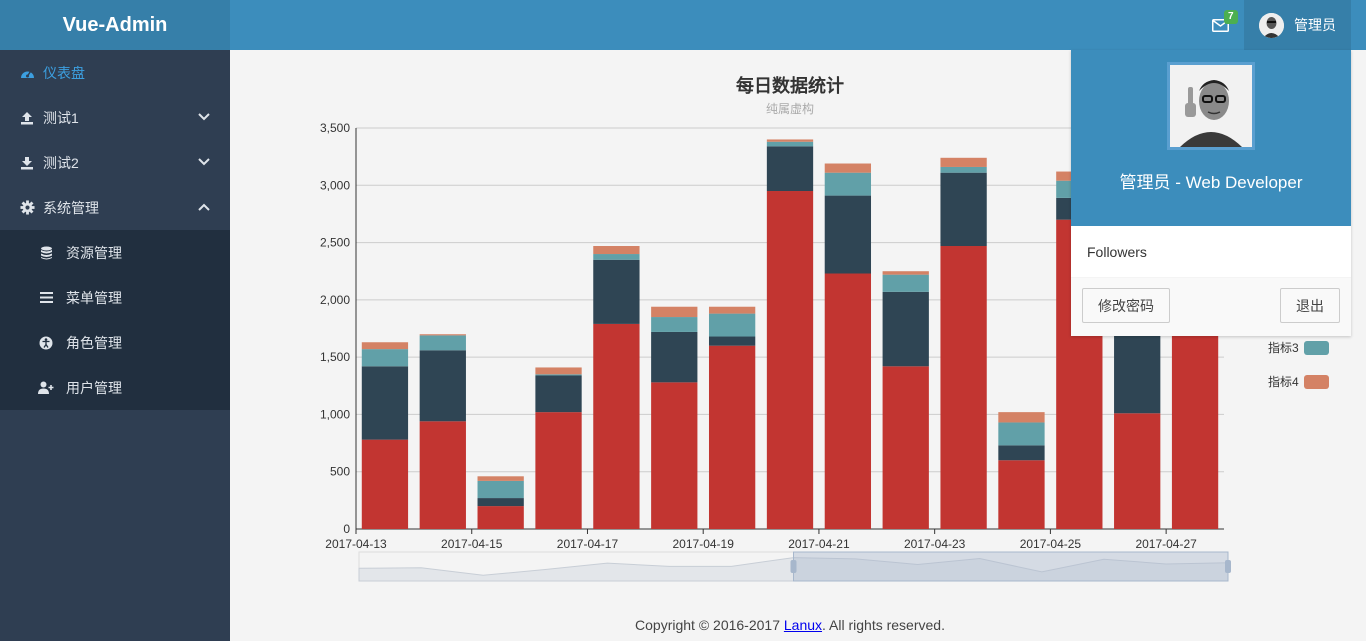  What do you see at coordinates (472, 544) in the screenshot?
I see `x-tick-label: 2017-04-15` at bounding box center [472, 544].